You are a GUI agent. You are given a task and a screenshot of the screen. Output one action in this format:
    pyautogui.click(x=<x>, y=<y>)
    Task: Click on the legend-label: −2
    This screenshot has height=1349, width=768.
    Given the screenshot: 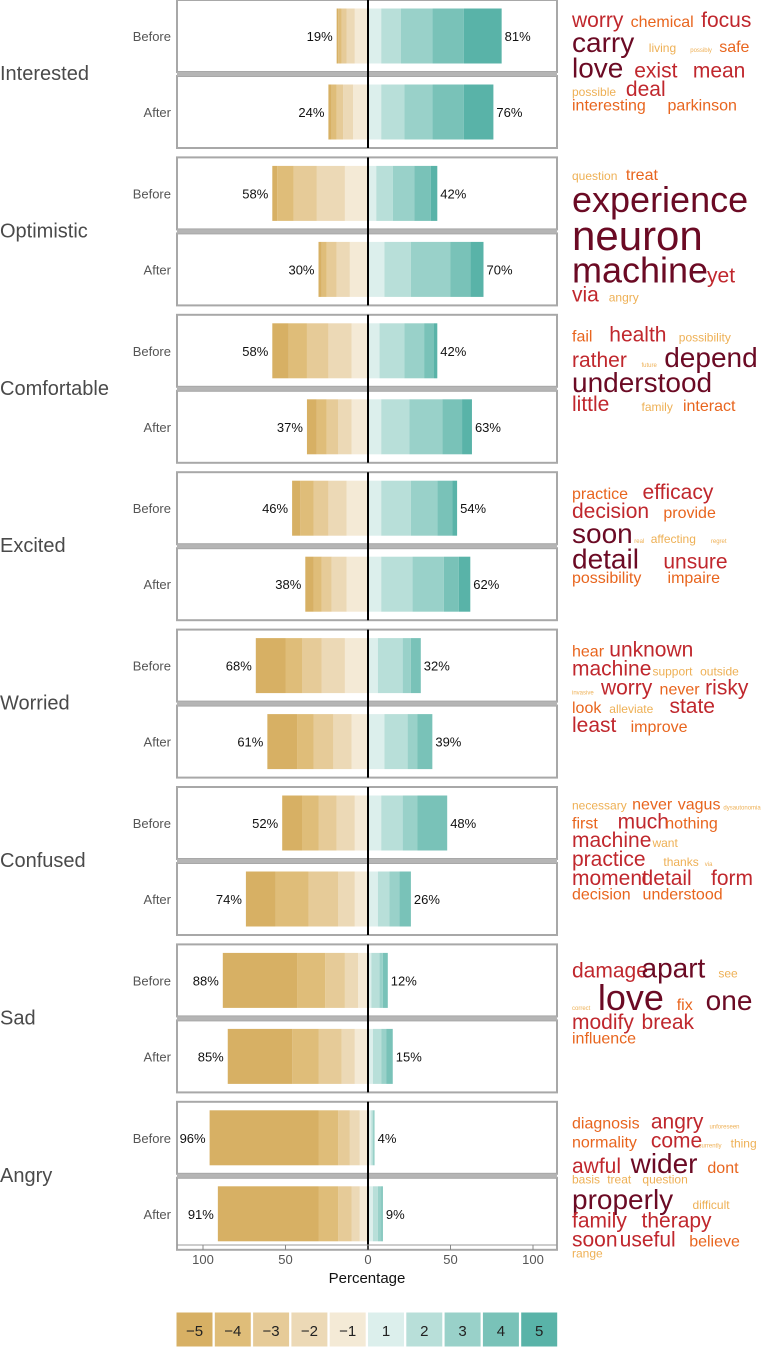 What is the action you would take?
    pyautogui.click(x=309, y=1331)
    